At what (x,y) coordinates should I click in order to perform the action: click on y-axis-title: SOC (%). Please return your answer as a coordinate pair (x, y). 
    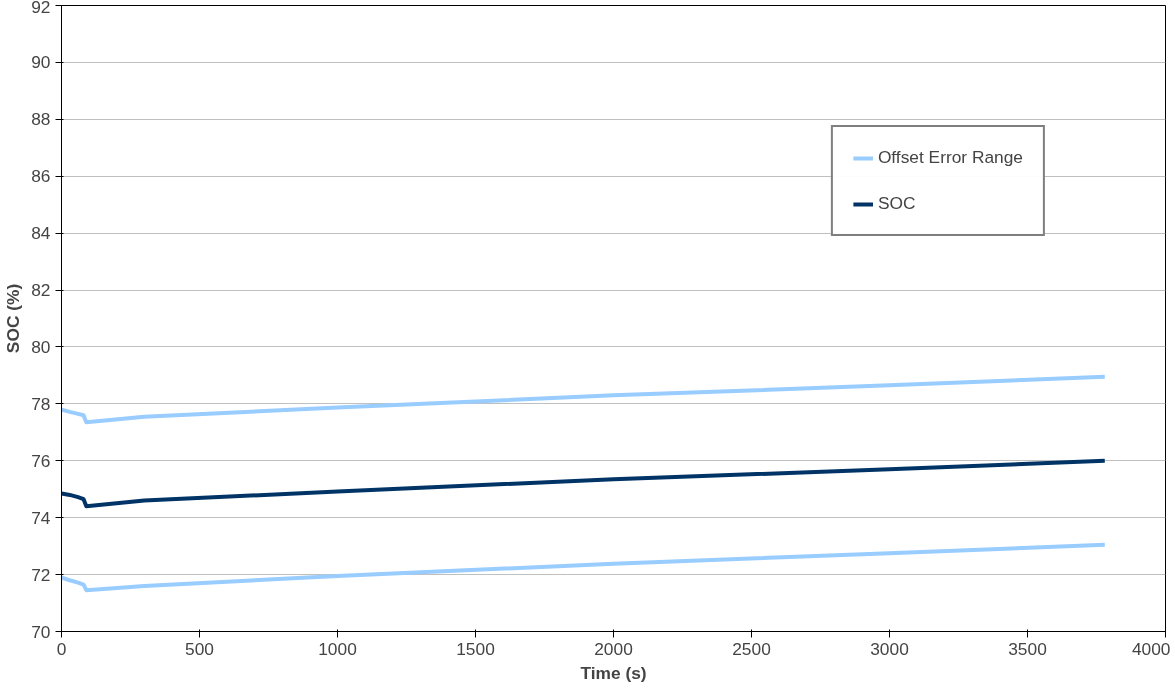
    Looking at the image, I should click on (13, 318).